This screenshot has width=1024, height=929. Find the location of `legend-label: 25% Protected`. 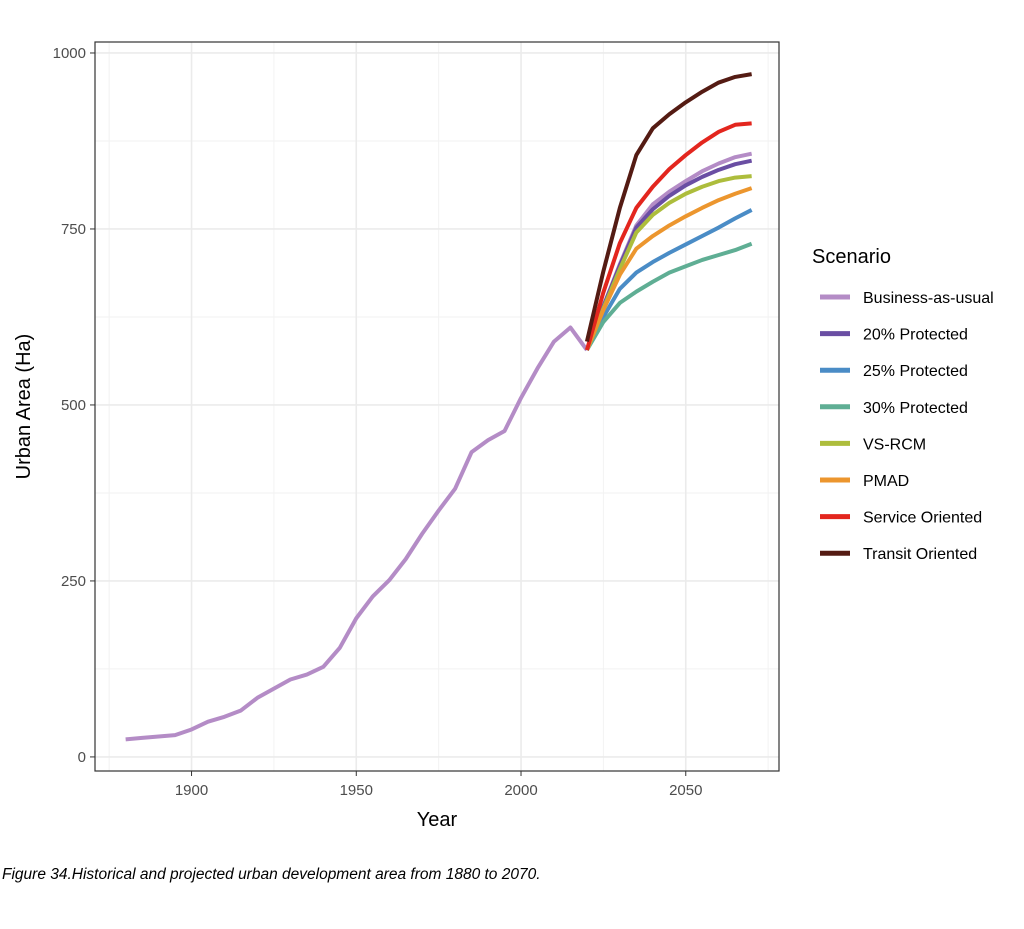

legend-label: 25% Protected is located at coordinates (915, 371).